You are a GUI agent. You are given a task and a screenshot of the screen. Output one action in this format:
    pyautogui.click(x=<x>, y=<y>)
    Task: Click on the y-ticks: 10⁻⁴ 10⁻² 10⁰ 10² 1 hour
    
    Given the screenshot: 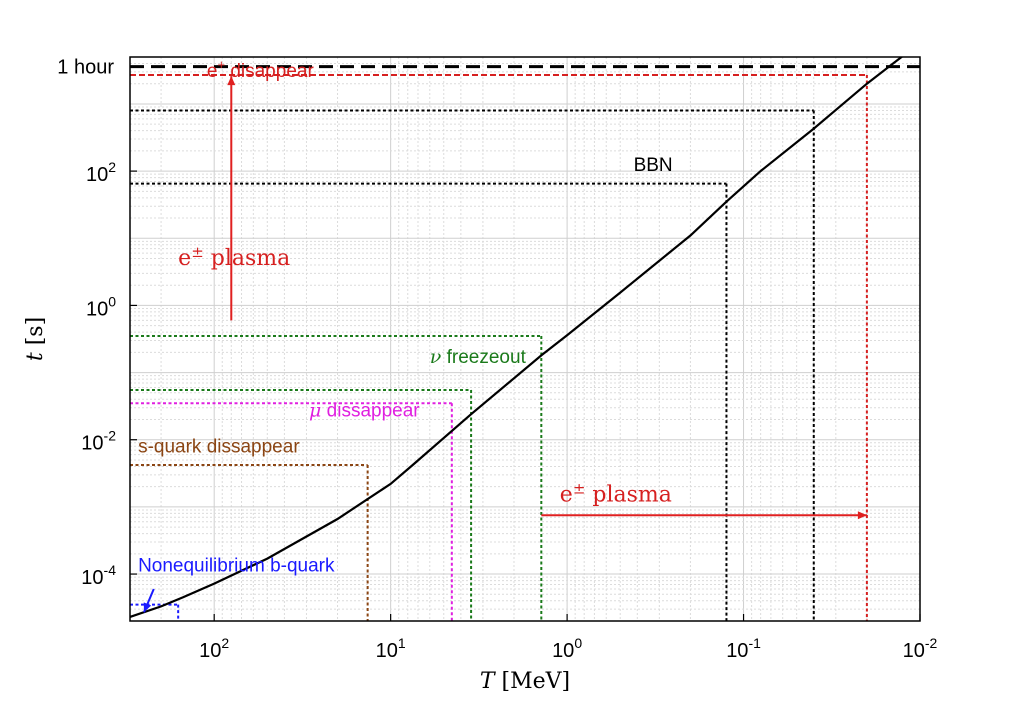 What is the action you would take?
    pyautogui.click(x=97, y=323)
    